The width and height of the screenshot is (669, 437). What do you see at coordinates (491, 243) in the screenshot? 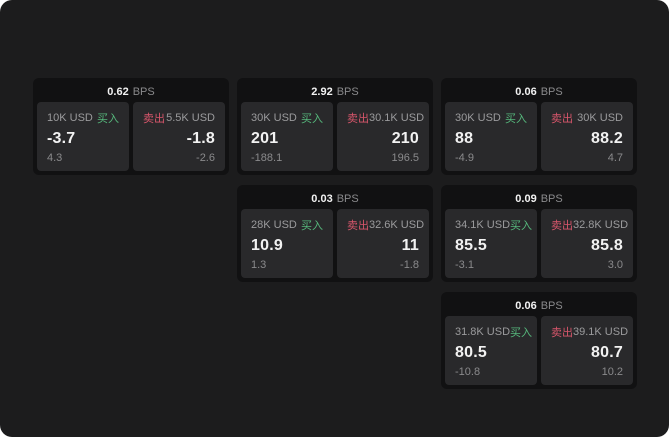
I see `buy-quote-panel: 34.1K USD 买入 85.5 -3.1` at bounding box center [491, 243].